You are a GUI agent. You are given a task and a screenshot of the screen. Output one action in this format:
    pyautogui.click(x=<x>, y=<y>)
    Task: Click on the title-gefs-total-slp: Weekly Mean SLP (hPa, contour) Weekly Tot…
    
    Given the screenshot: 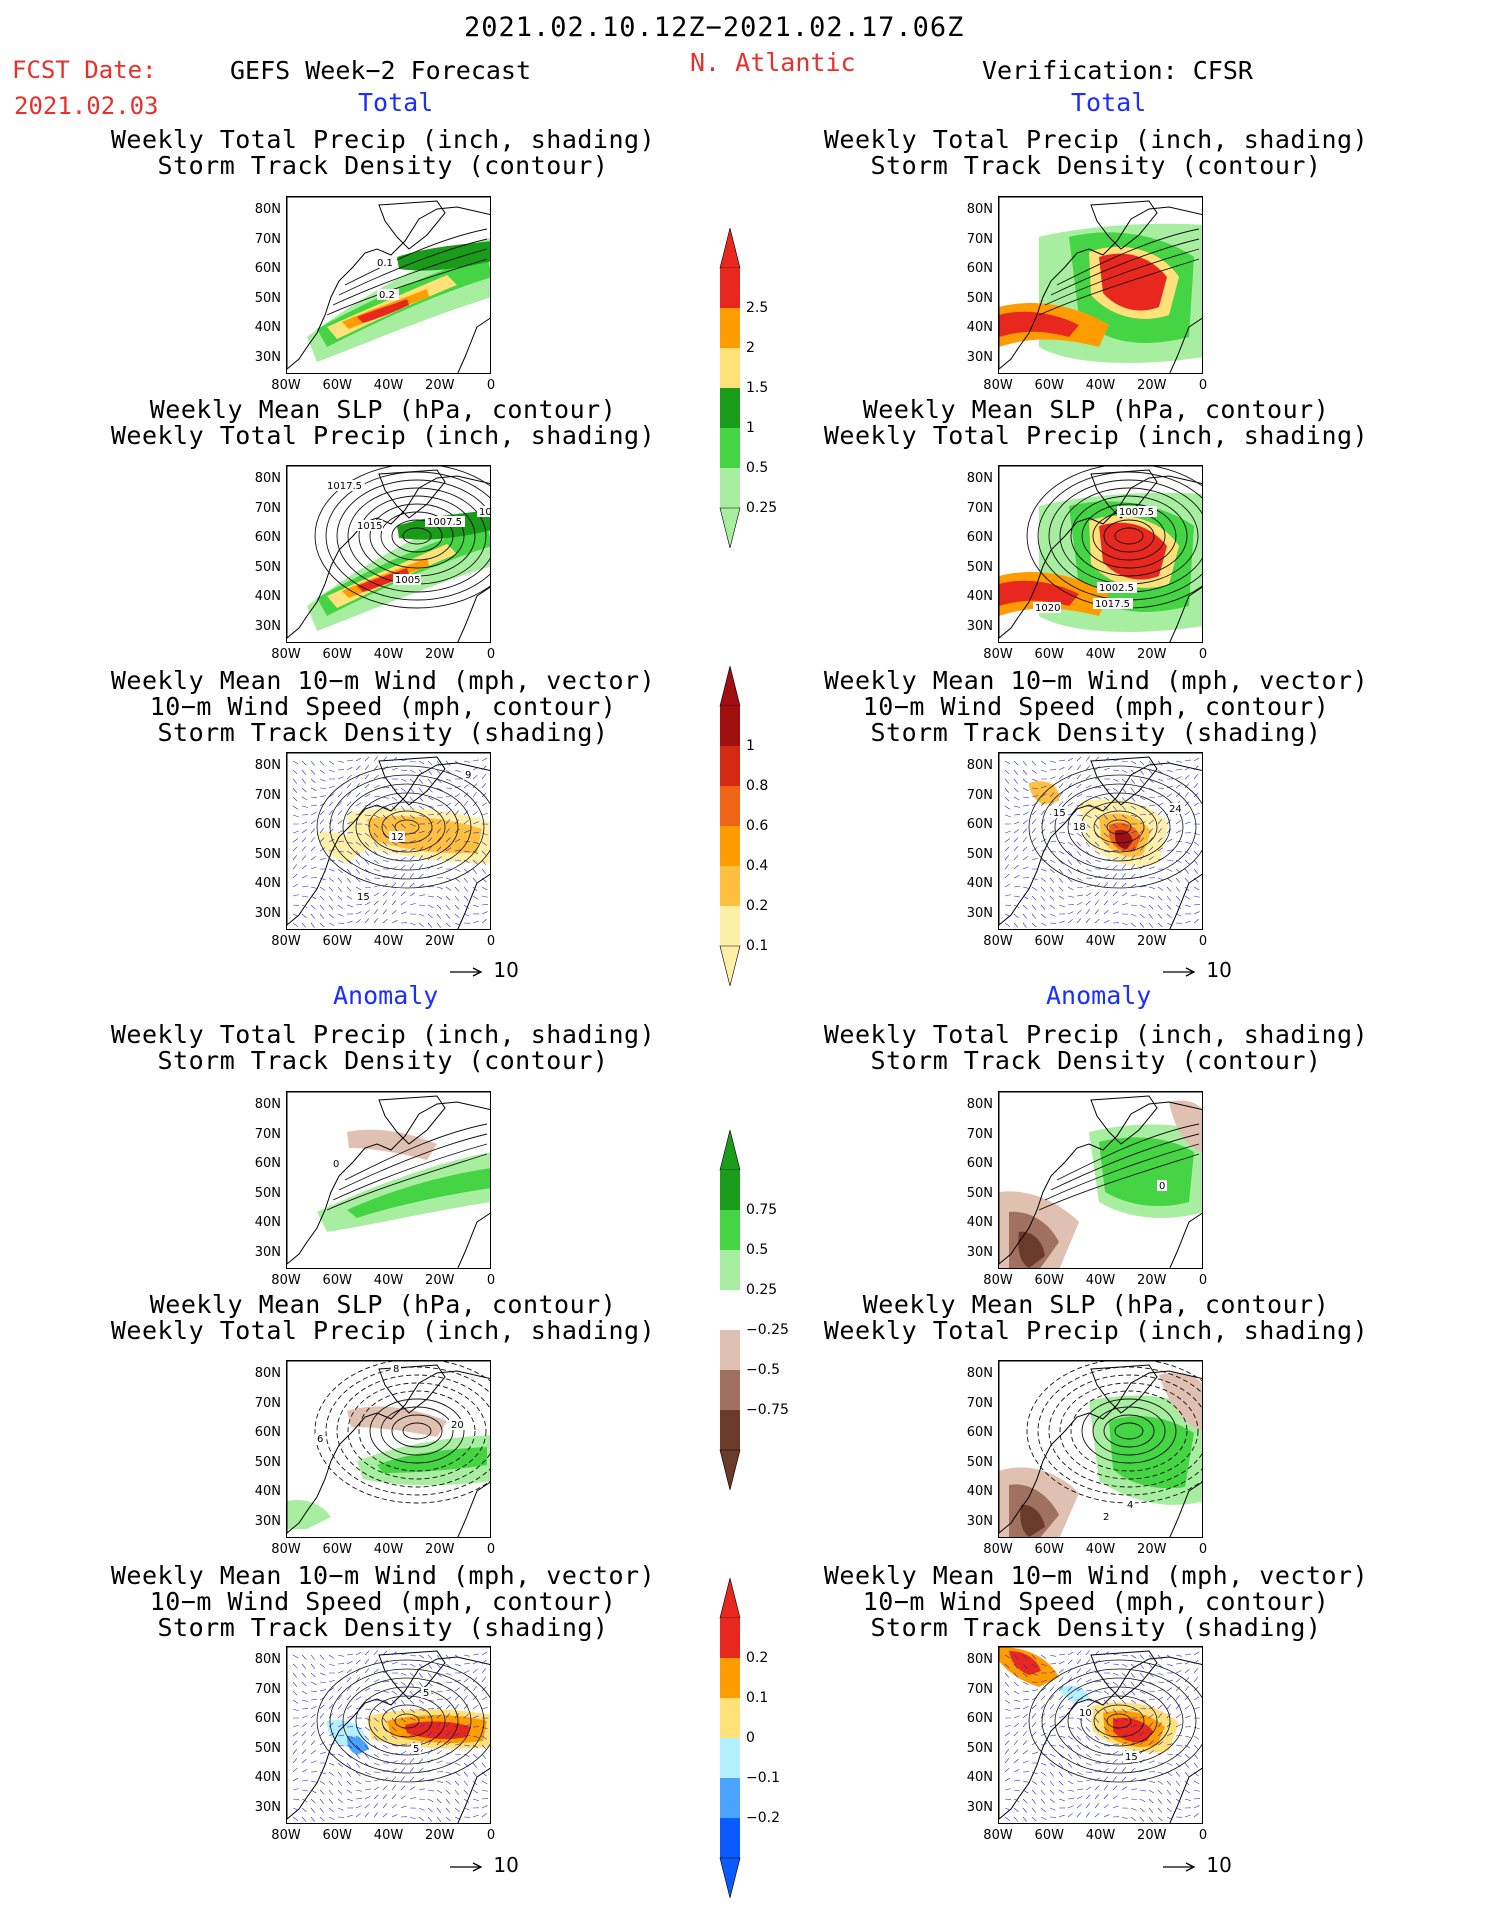 What is the action you would take?
    pyautogui.click(x=383, y=422)
    